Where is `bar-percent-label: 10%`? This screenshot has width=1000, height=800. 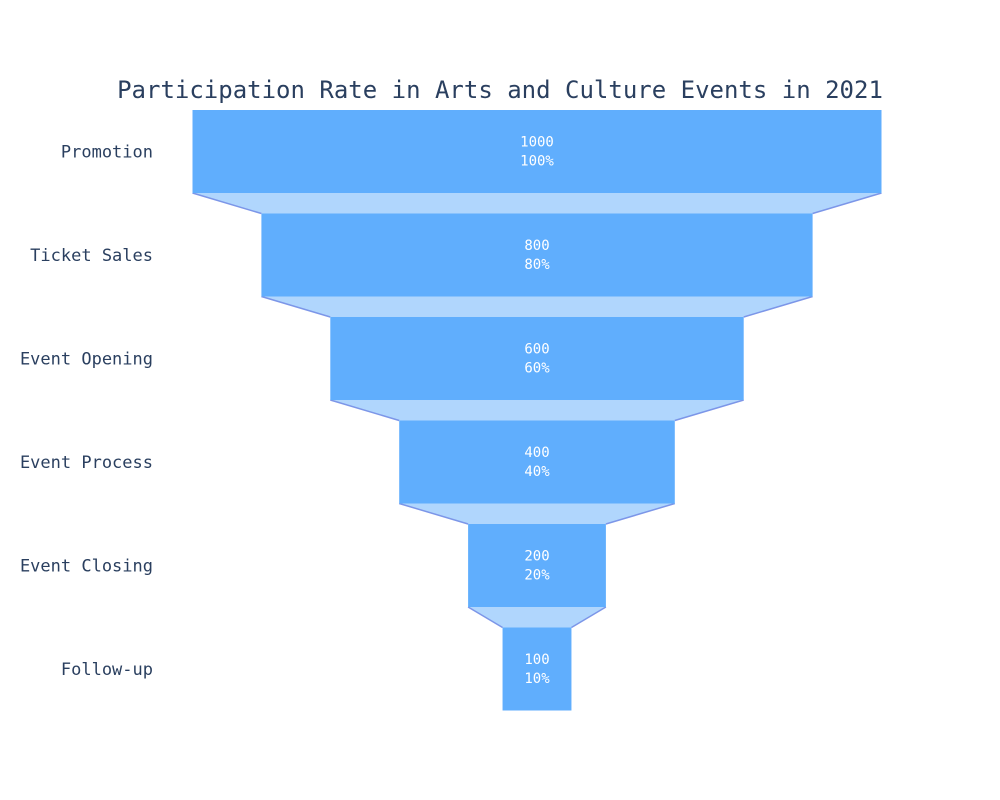
bar-percent-label: 10% is located at coordinates (537, 679).